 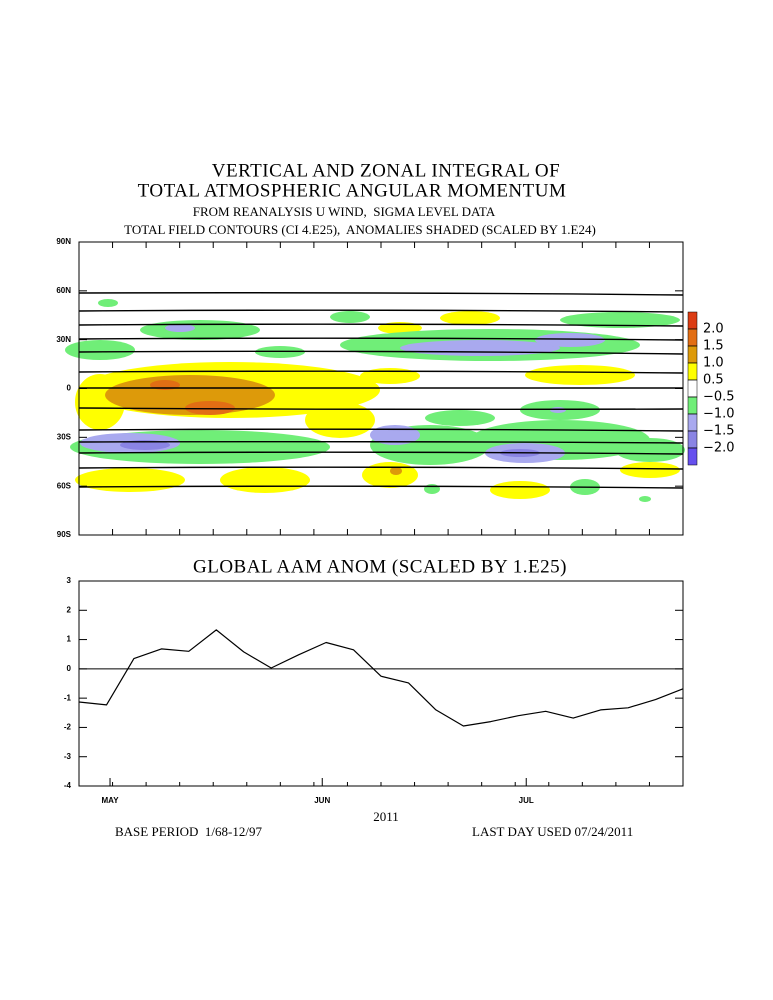 What do you see at coordinates (69, 639) in the screenshot?
I see `y-tick-label: 1` at bounding box center [69, 639].